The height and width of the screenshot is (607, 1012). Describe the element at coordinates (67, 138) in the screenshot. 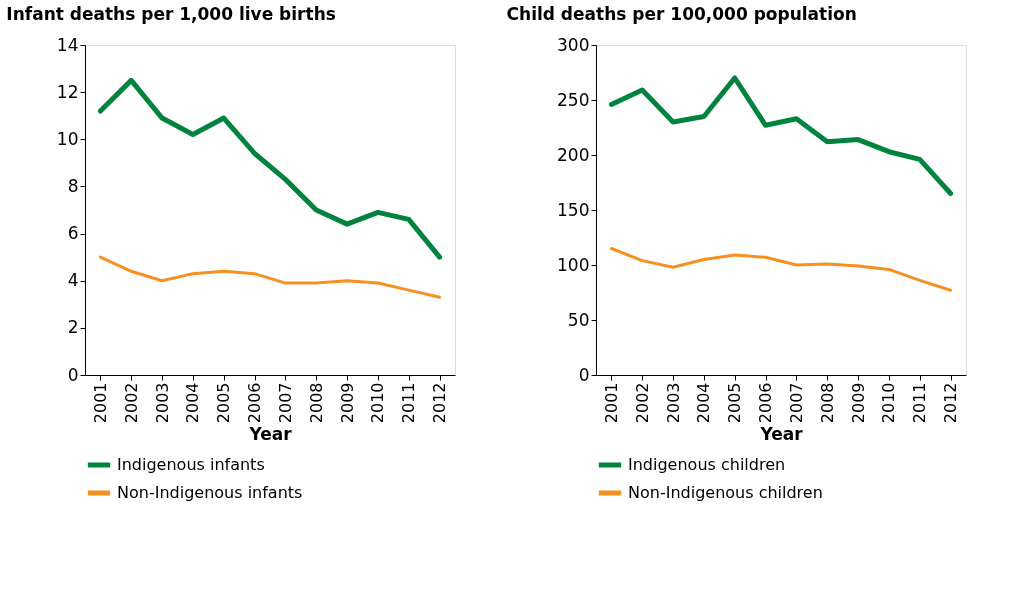

I see `y-tick-label: 10` at that location.